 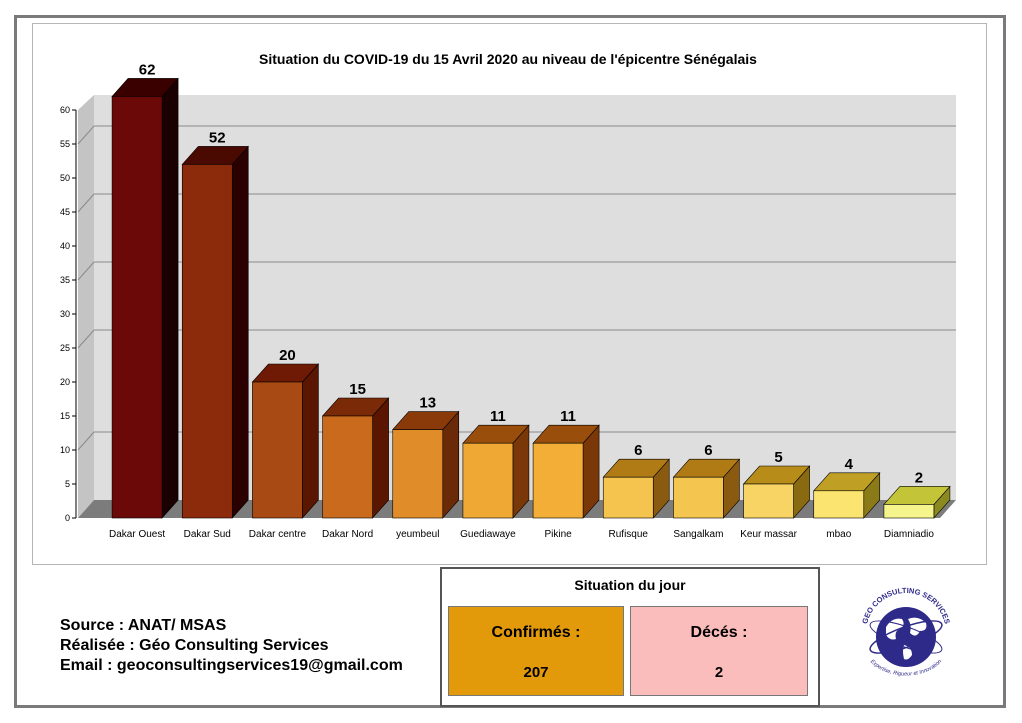 What do you see at coordinates (347, 534) in the screenshot?
I see `x-tick-label: Dakar Nord` at bounding box center [347, 534].